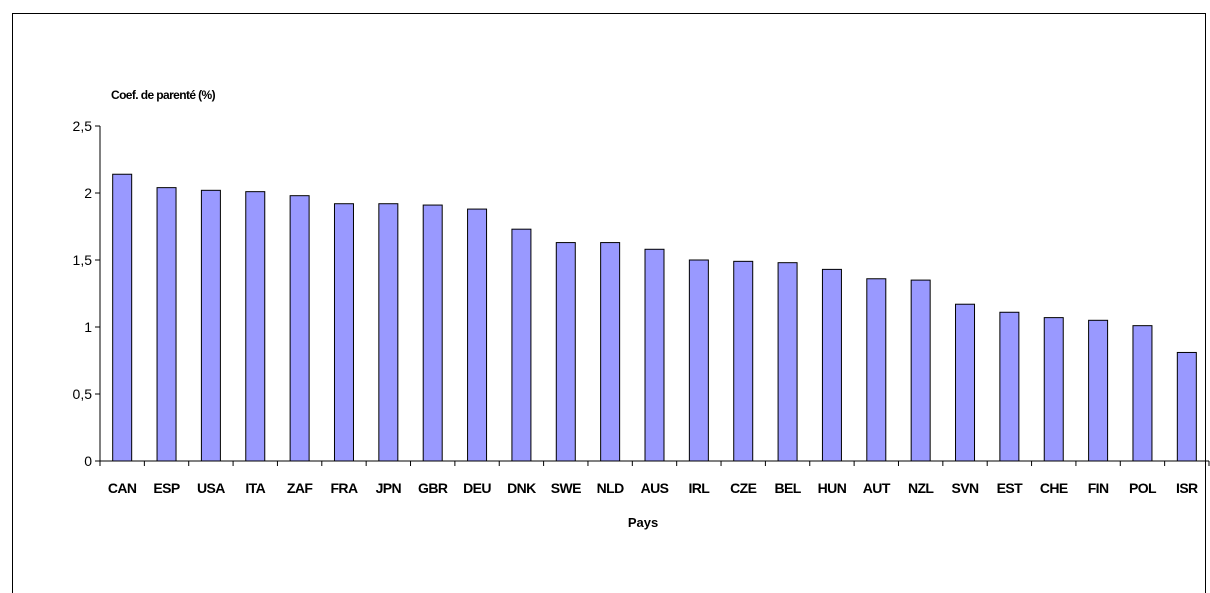 The image size is (1210, 593). I want to click on x-tick-label: GBR, so click(433, 488).